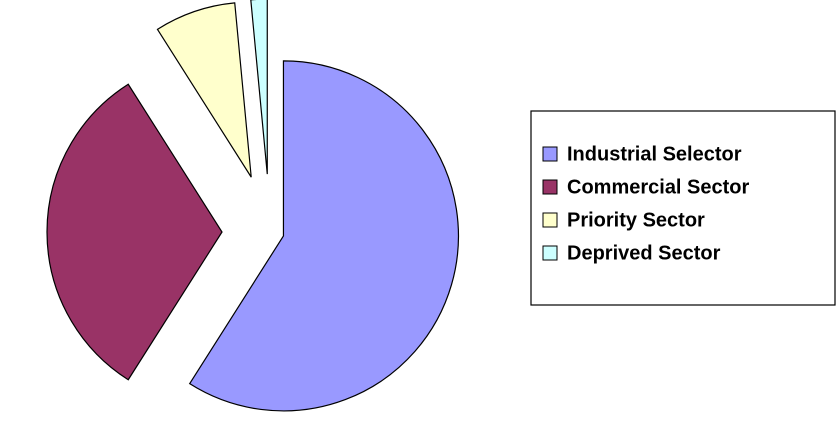  I want to click on legend-label: Industrial Selector, so click(654, 154).